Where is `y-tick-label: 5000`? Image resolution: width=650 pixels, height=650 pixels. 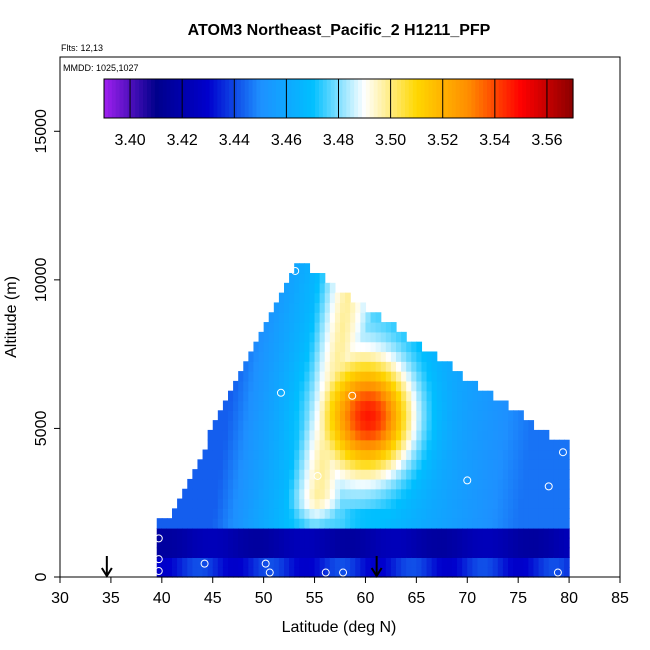 y-tick-label: 5000 is located at coordinates (41, 429).